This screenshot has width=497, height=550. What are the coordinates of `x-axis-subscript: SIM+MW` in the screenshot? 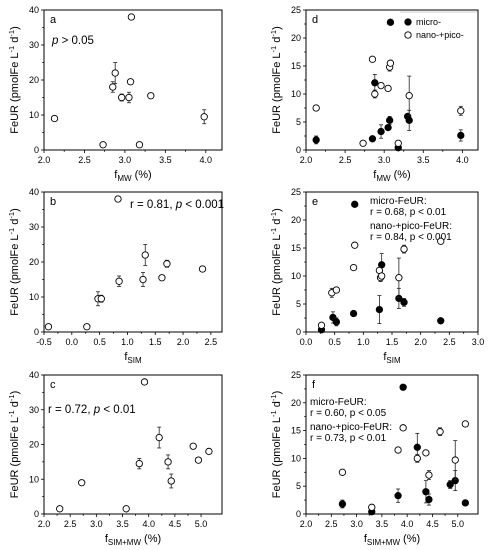 It's located at (384, 542).